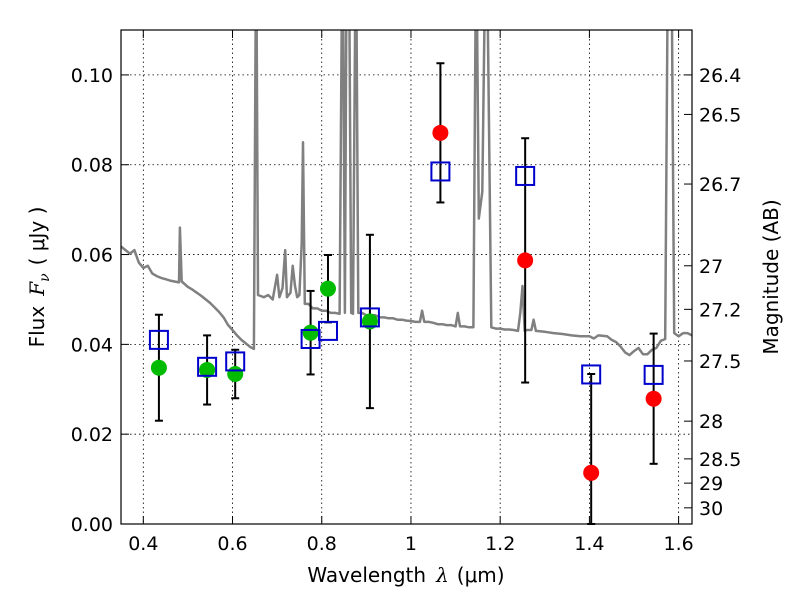 Image resolution: width=800 pixels, height=600 pixels. I want to click on mag-tick-label: 26.7, so click(720, 185).